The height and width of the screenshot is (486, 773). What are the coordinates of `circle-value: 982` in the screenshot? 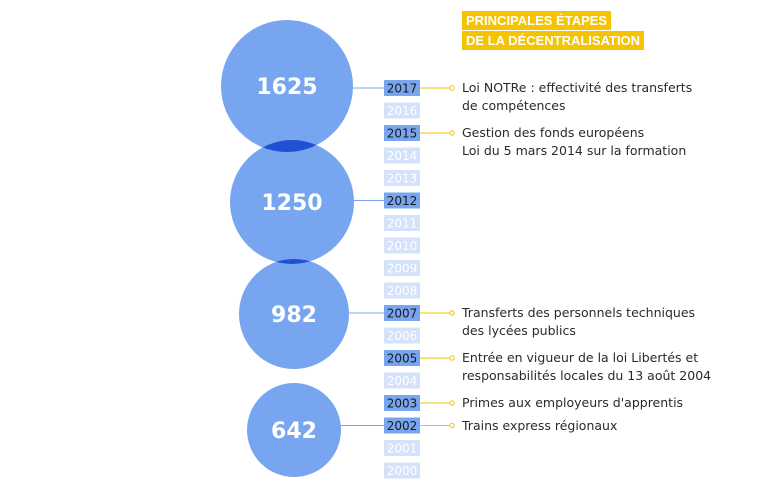 It's located at (294, 315).